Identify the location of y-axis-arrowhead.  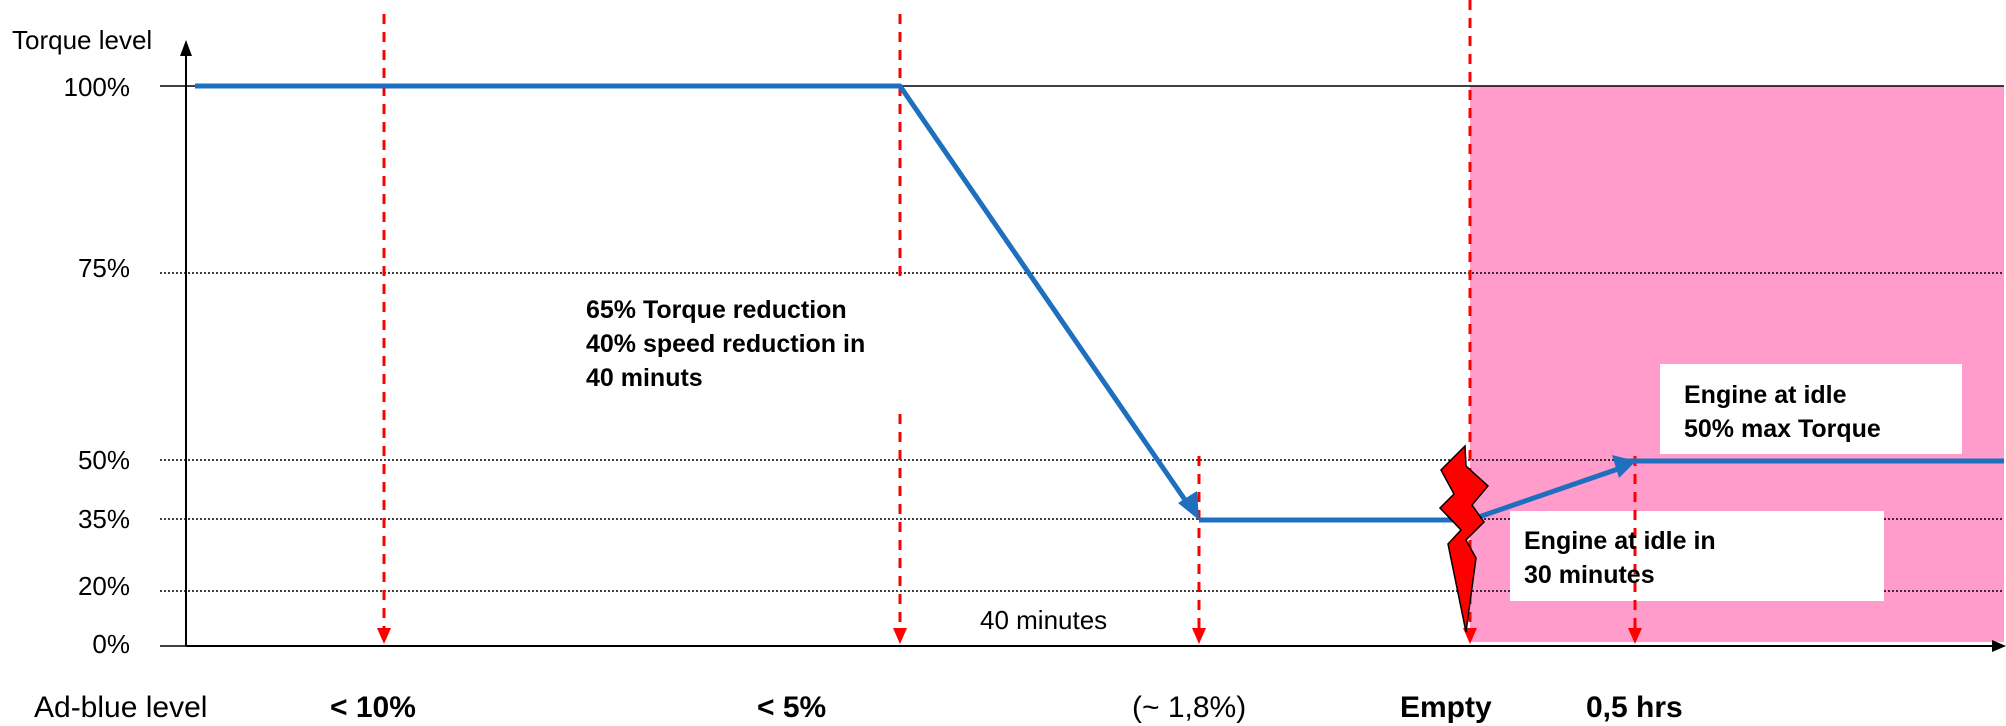
(186, 48).